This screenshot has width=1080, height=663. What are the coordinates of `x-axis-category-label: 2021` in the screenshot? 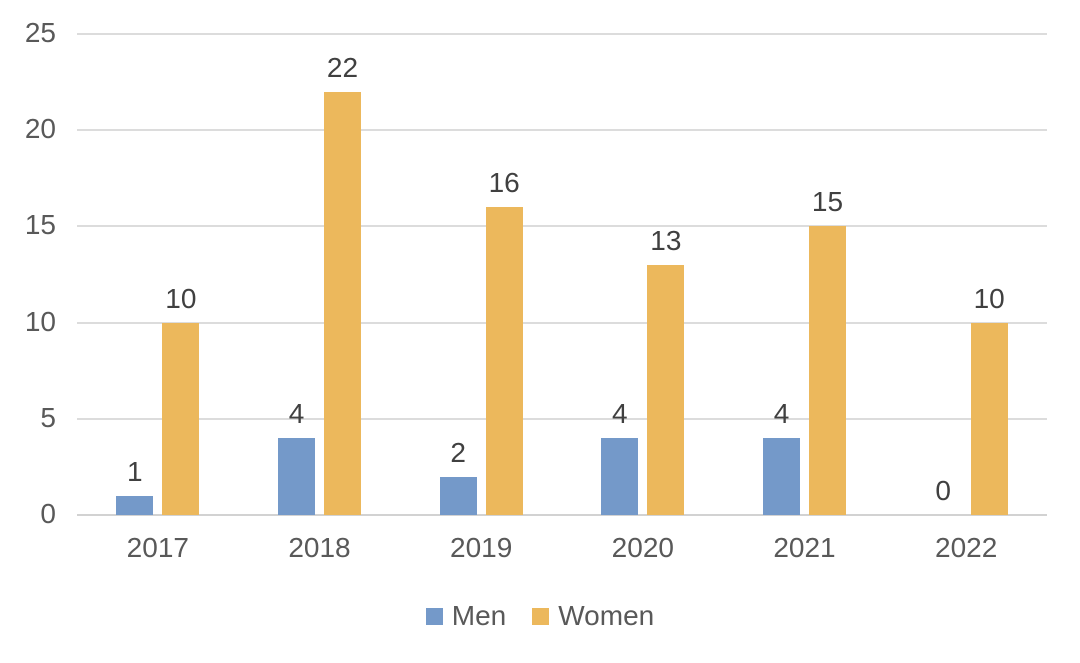 It's located at (804, 547).